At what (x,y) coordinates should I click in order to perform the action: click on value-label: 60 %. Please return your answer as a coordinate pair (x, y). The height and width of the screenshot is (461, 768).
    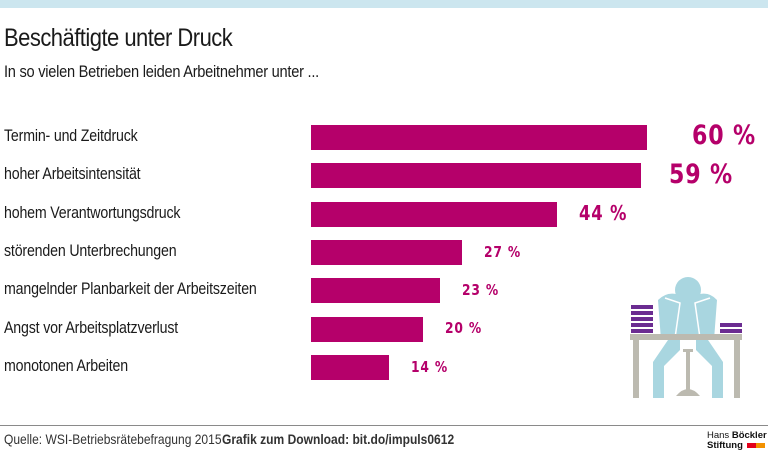
    Looking at the image, I should click on (724, 136).